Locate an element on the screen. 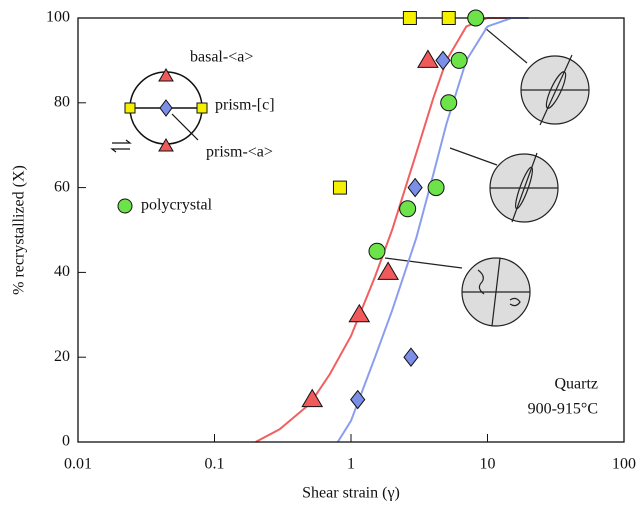 The height and width of the screenshot is (510, 641). y-tick-label: 20 is located at coordinates (62, 356).